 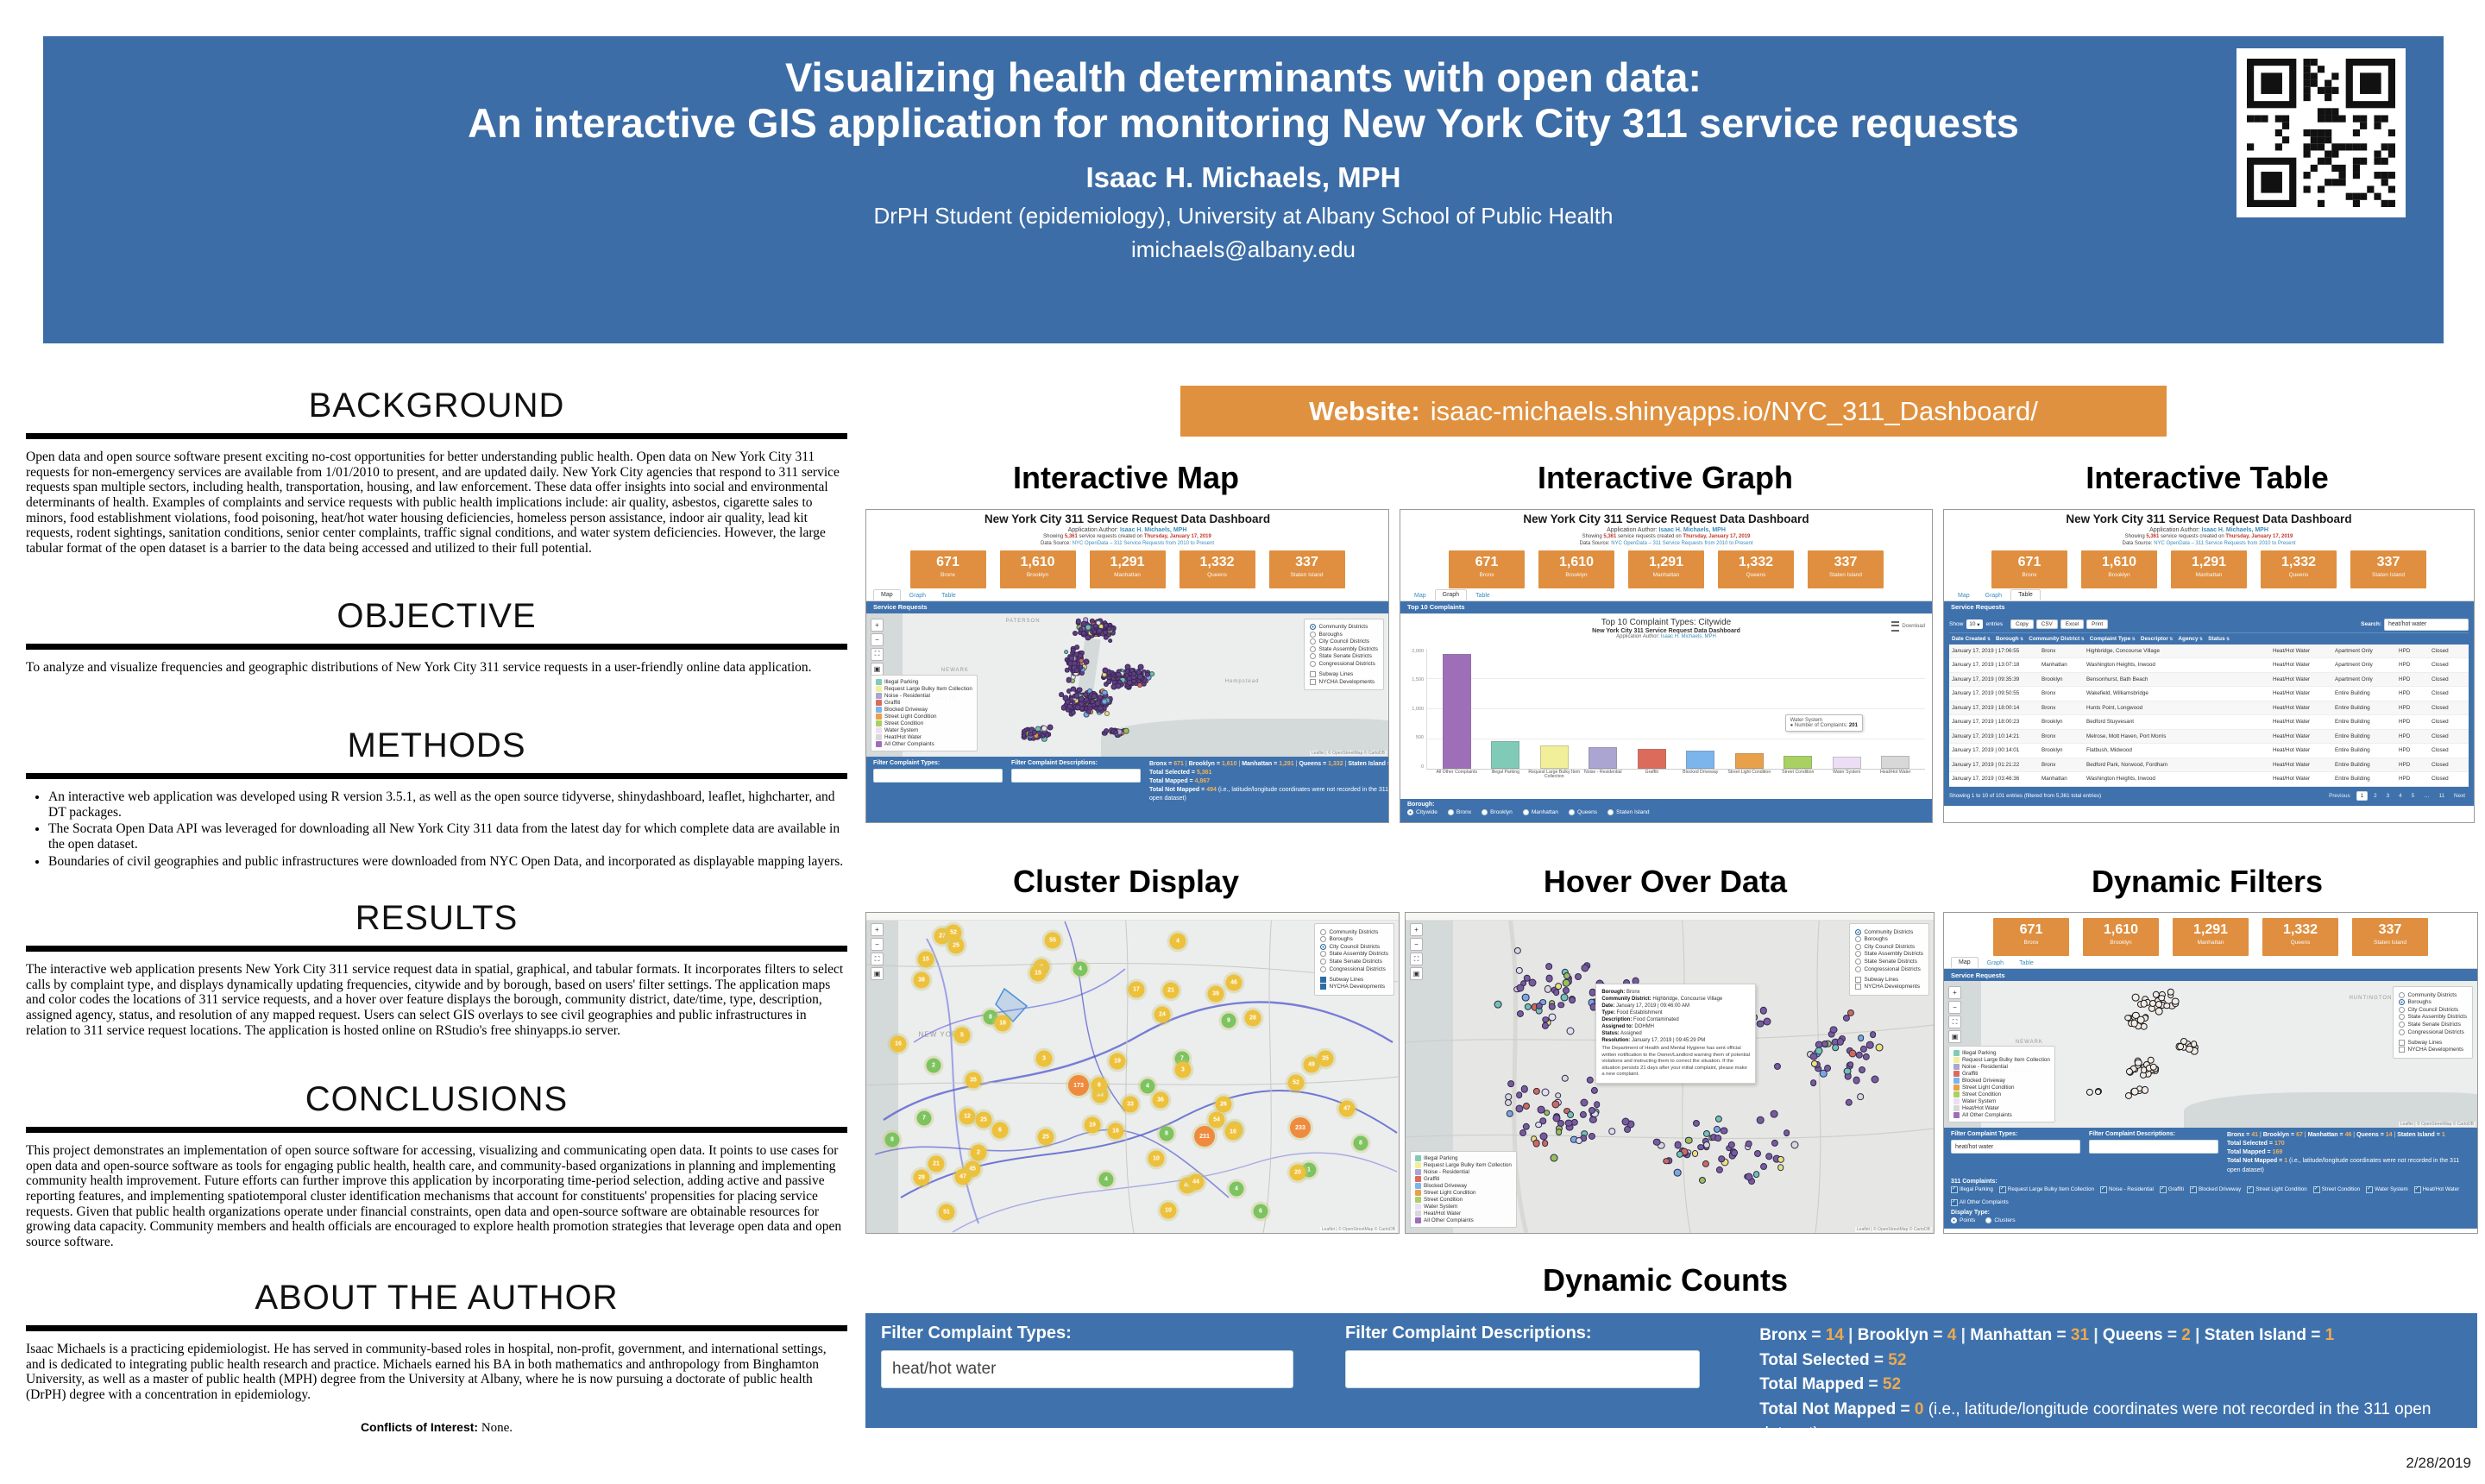 I want to click on filter-desc-input, so click(x=2153, y=1147).